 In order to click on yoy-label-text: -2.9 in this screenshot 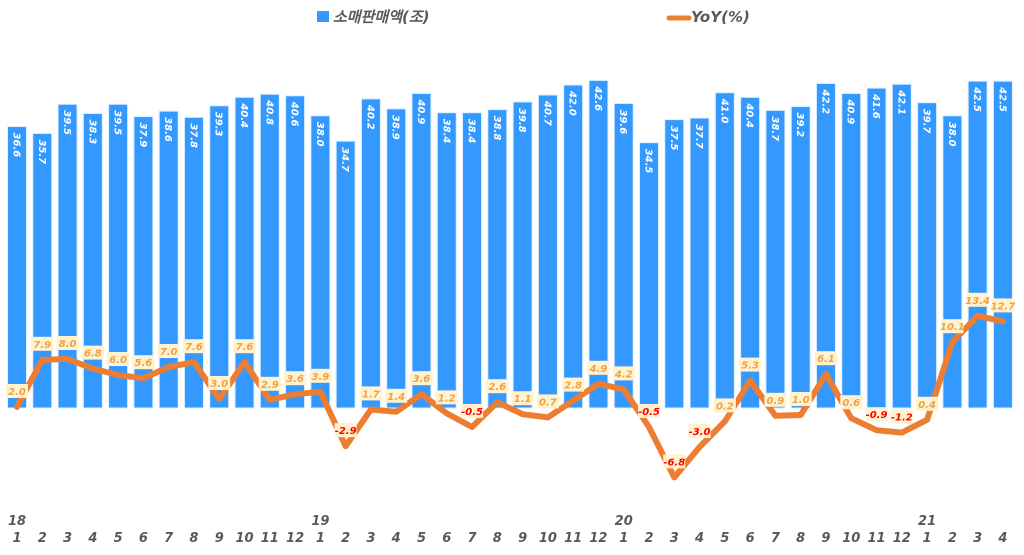, I will do `click(346, 431)`.